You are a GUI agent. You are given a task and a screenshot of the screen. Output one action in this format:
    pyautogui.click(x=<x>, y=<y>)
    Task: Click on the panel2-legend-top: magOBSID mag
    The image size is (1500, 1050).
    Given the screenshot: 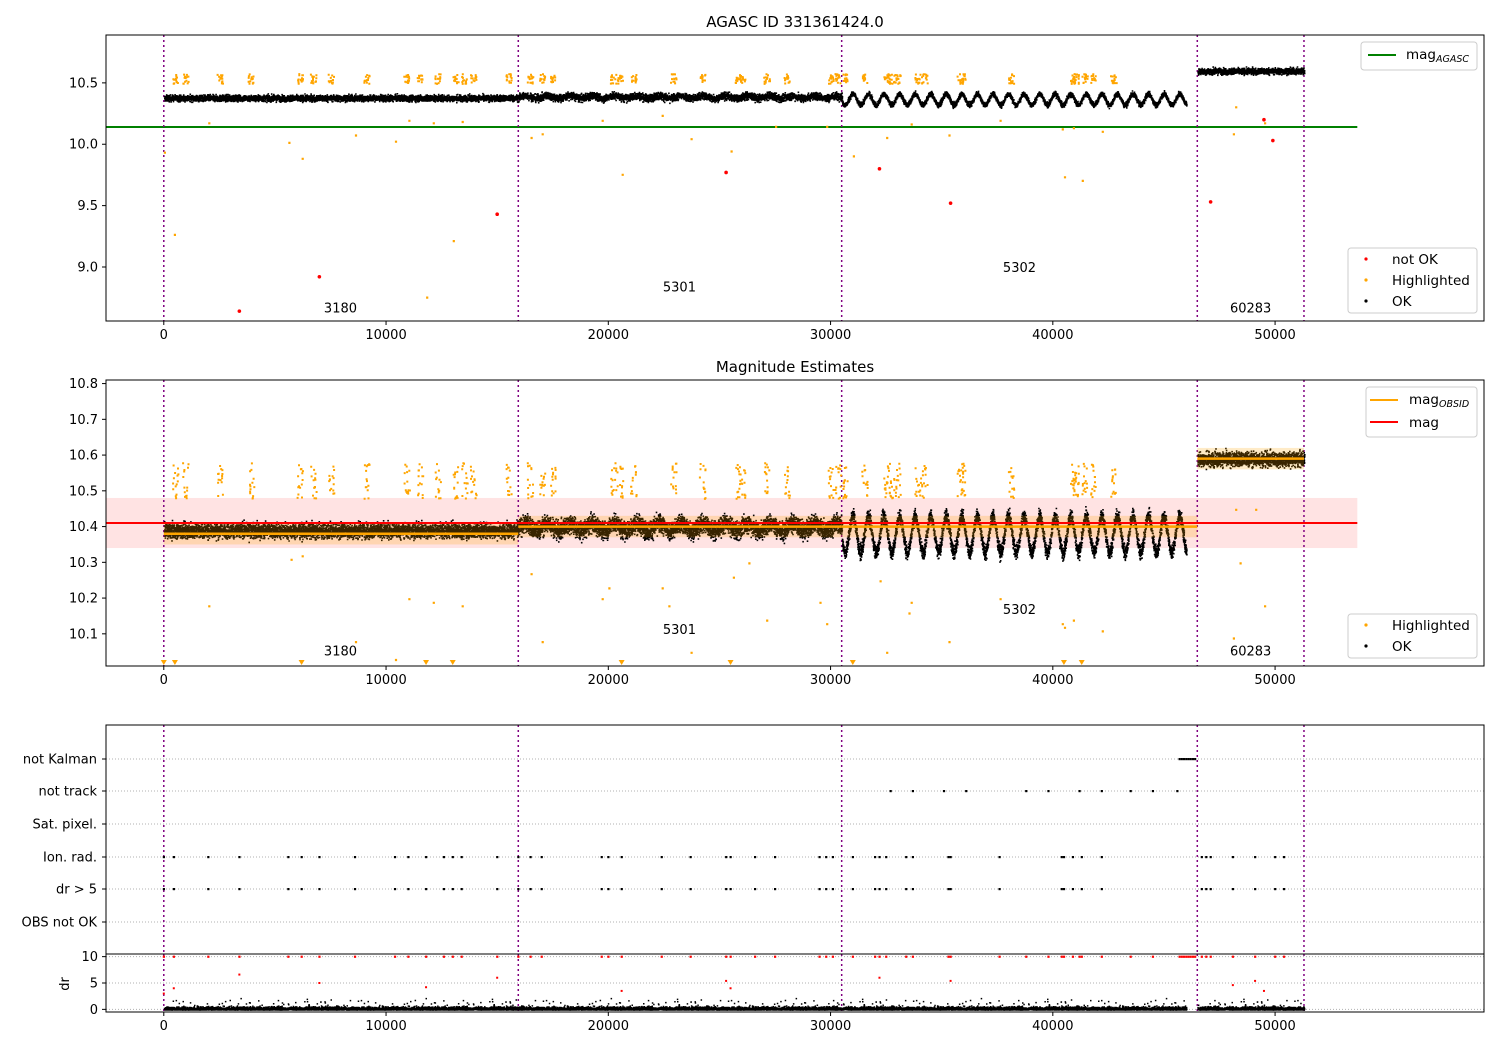 What is the action you would take?
    pyautogui.click(x=1421, y=412)
    